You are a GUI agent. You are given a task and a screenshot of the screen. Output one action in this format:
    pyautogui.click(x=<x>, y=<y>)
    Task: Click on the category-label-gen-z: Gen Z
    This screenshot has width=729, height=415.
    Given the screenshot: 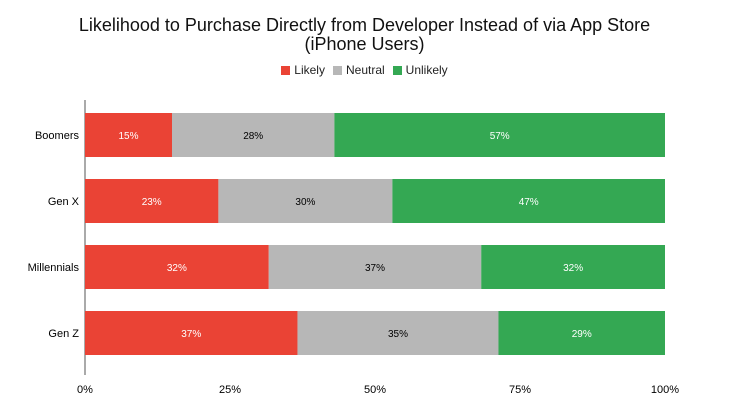 What is the action you would take?
    pyautogui.click(x=63, y=334)
    